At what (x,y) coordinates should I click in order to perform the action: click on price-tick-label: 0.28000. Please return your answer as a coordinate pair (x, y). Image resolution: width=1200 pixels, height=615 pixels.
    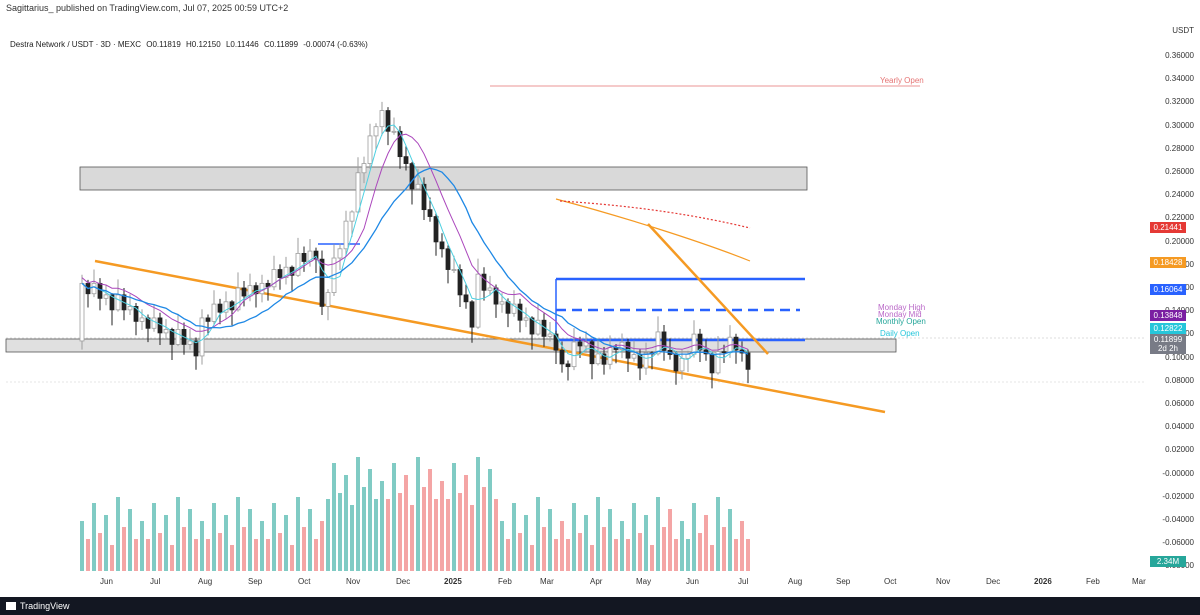
    Looking at the image, I should click on (1179, 148).